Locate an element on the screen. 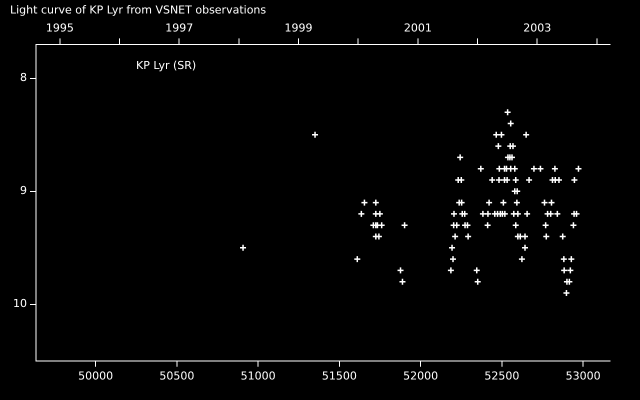 The image size is (640, 400). x-tick-label: 53000 is located at coordinates (583, 375).